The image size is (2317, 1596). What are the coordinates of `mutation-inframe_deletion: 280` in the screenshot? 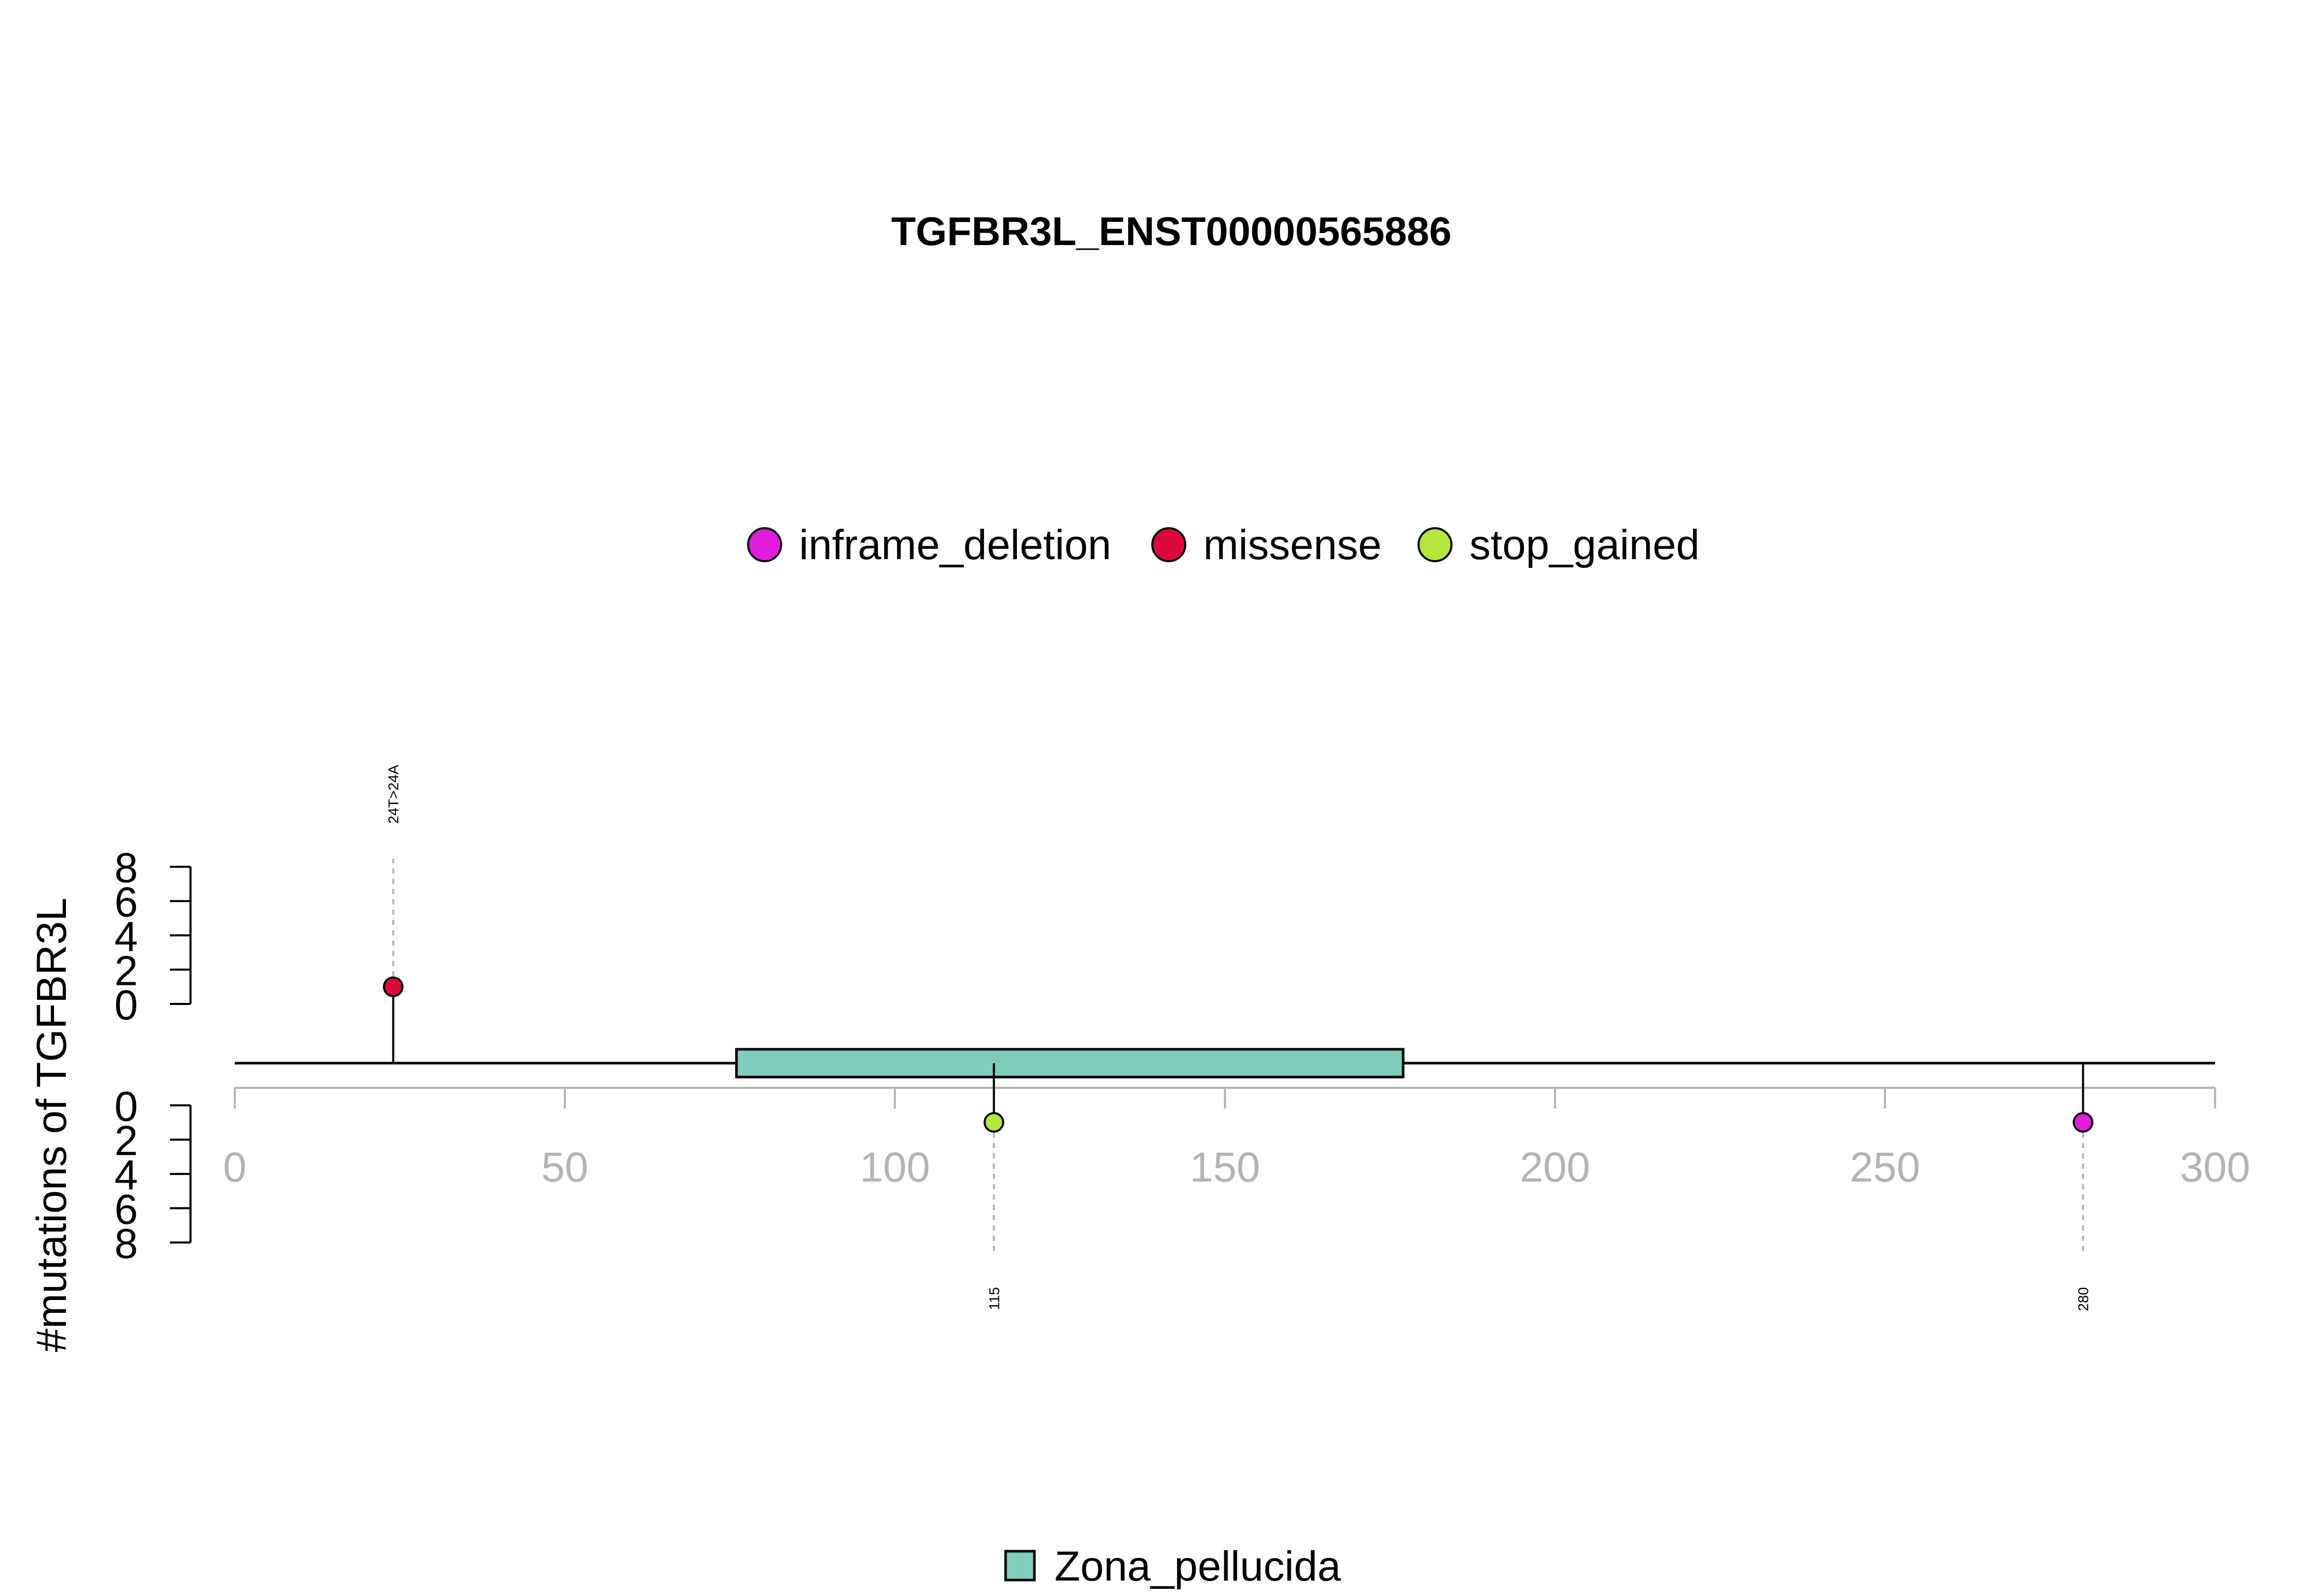 It's located at (2083, 1187).